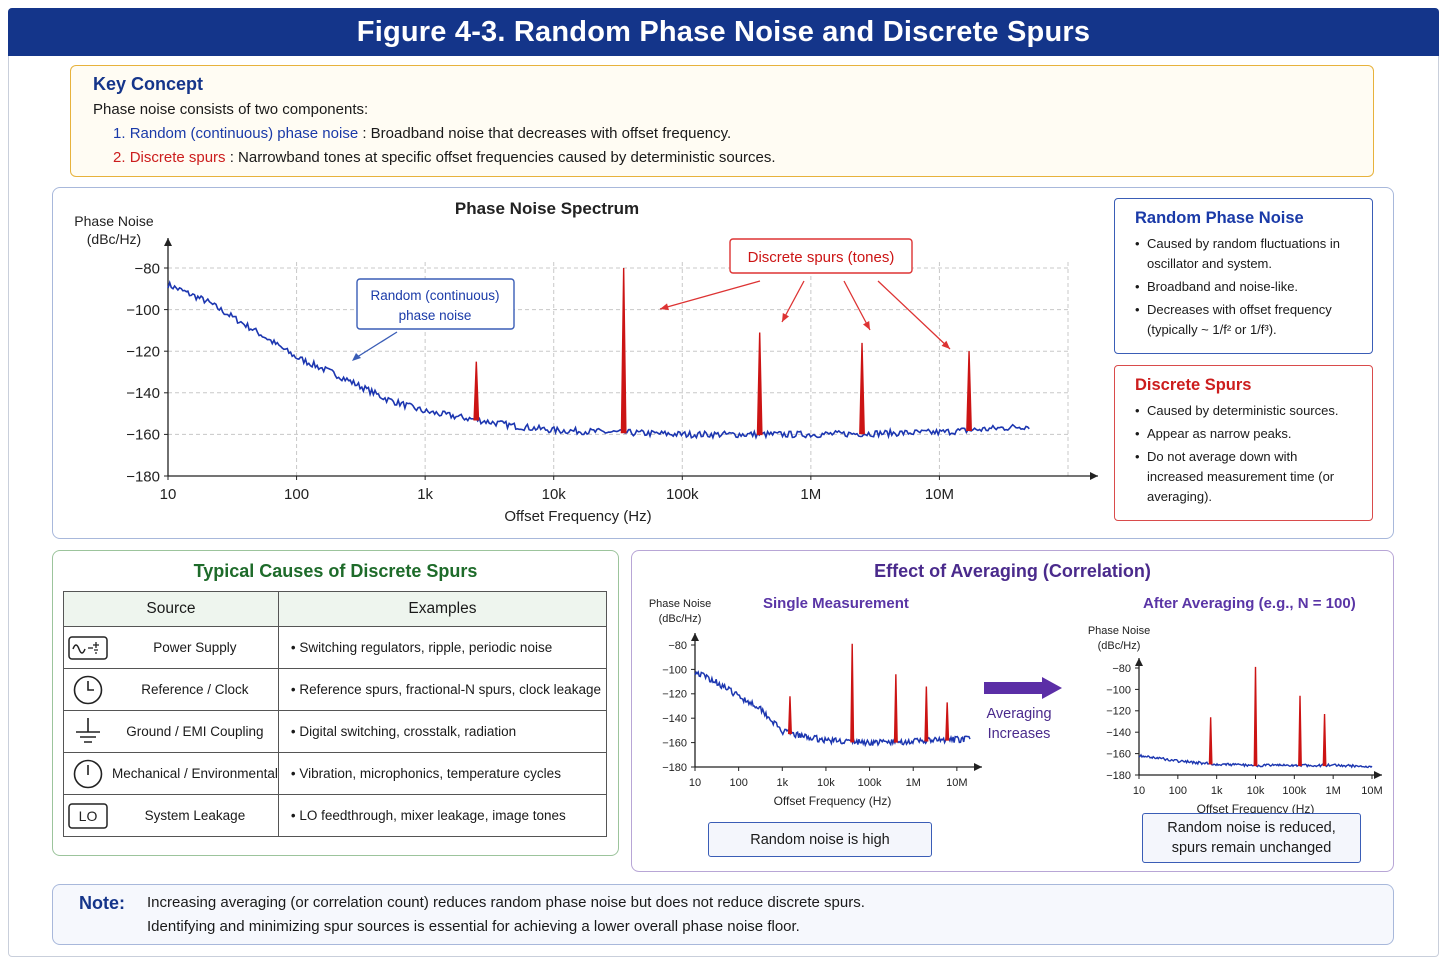  I want to click on averaging-arrow-icon, so click(1023, 688).